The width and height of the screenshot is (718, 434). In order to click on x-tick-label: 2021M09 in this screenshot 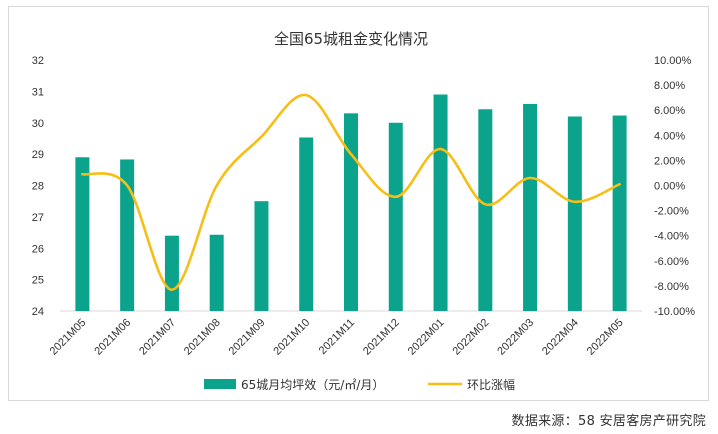, I will do `click(247, 337)`.